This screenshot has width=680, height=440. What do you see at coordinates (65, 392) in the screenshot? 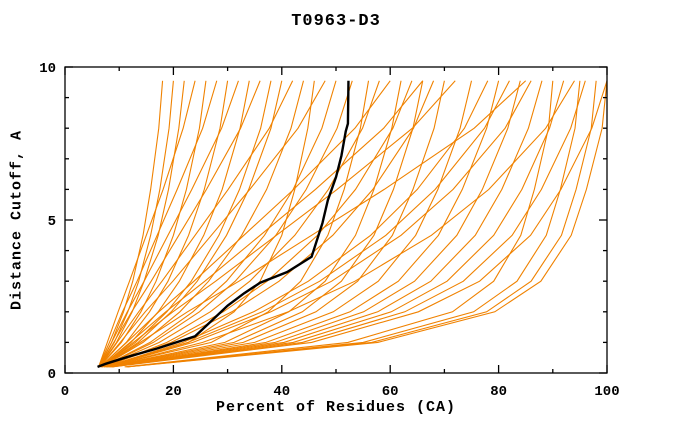
I see `x-tick-label: 0` at bounding box center [65, 392].